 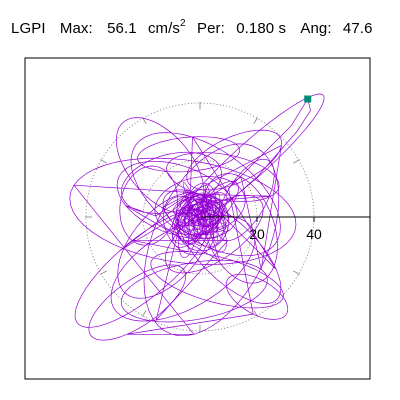 What do you see at coordinates (357, 28) in the screenshot?
I see `angle-value: 47.6` at bounding box center [357, 28].